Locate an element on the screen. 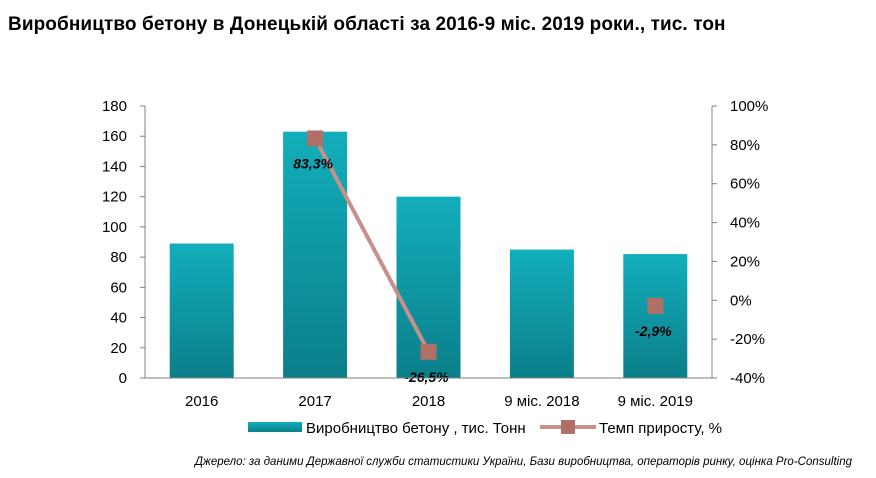 This screenshot has height=478, width=876. left-axis-tick-label: 40 is located at coordinates (118, 318).